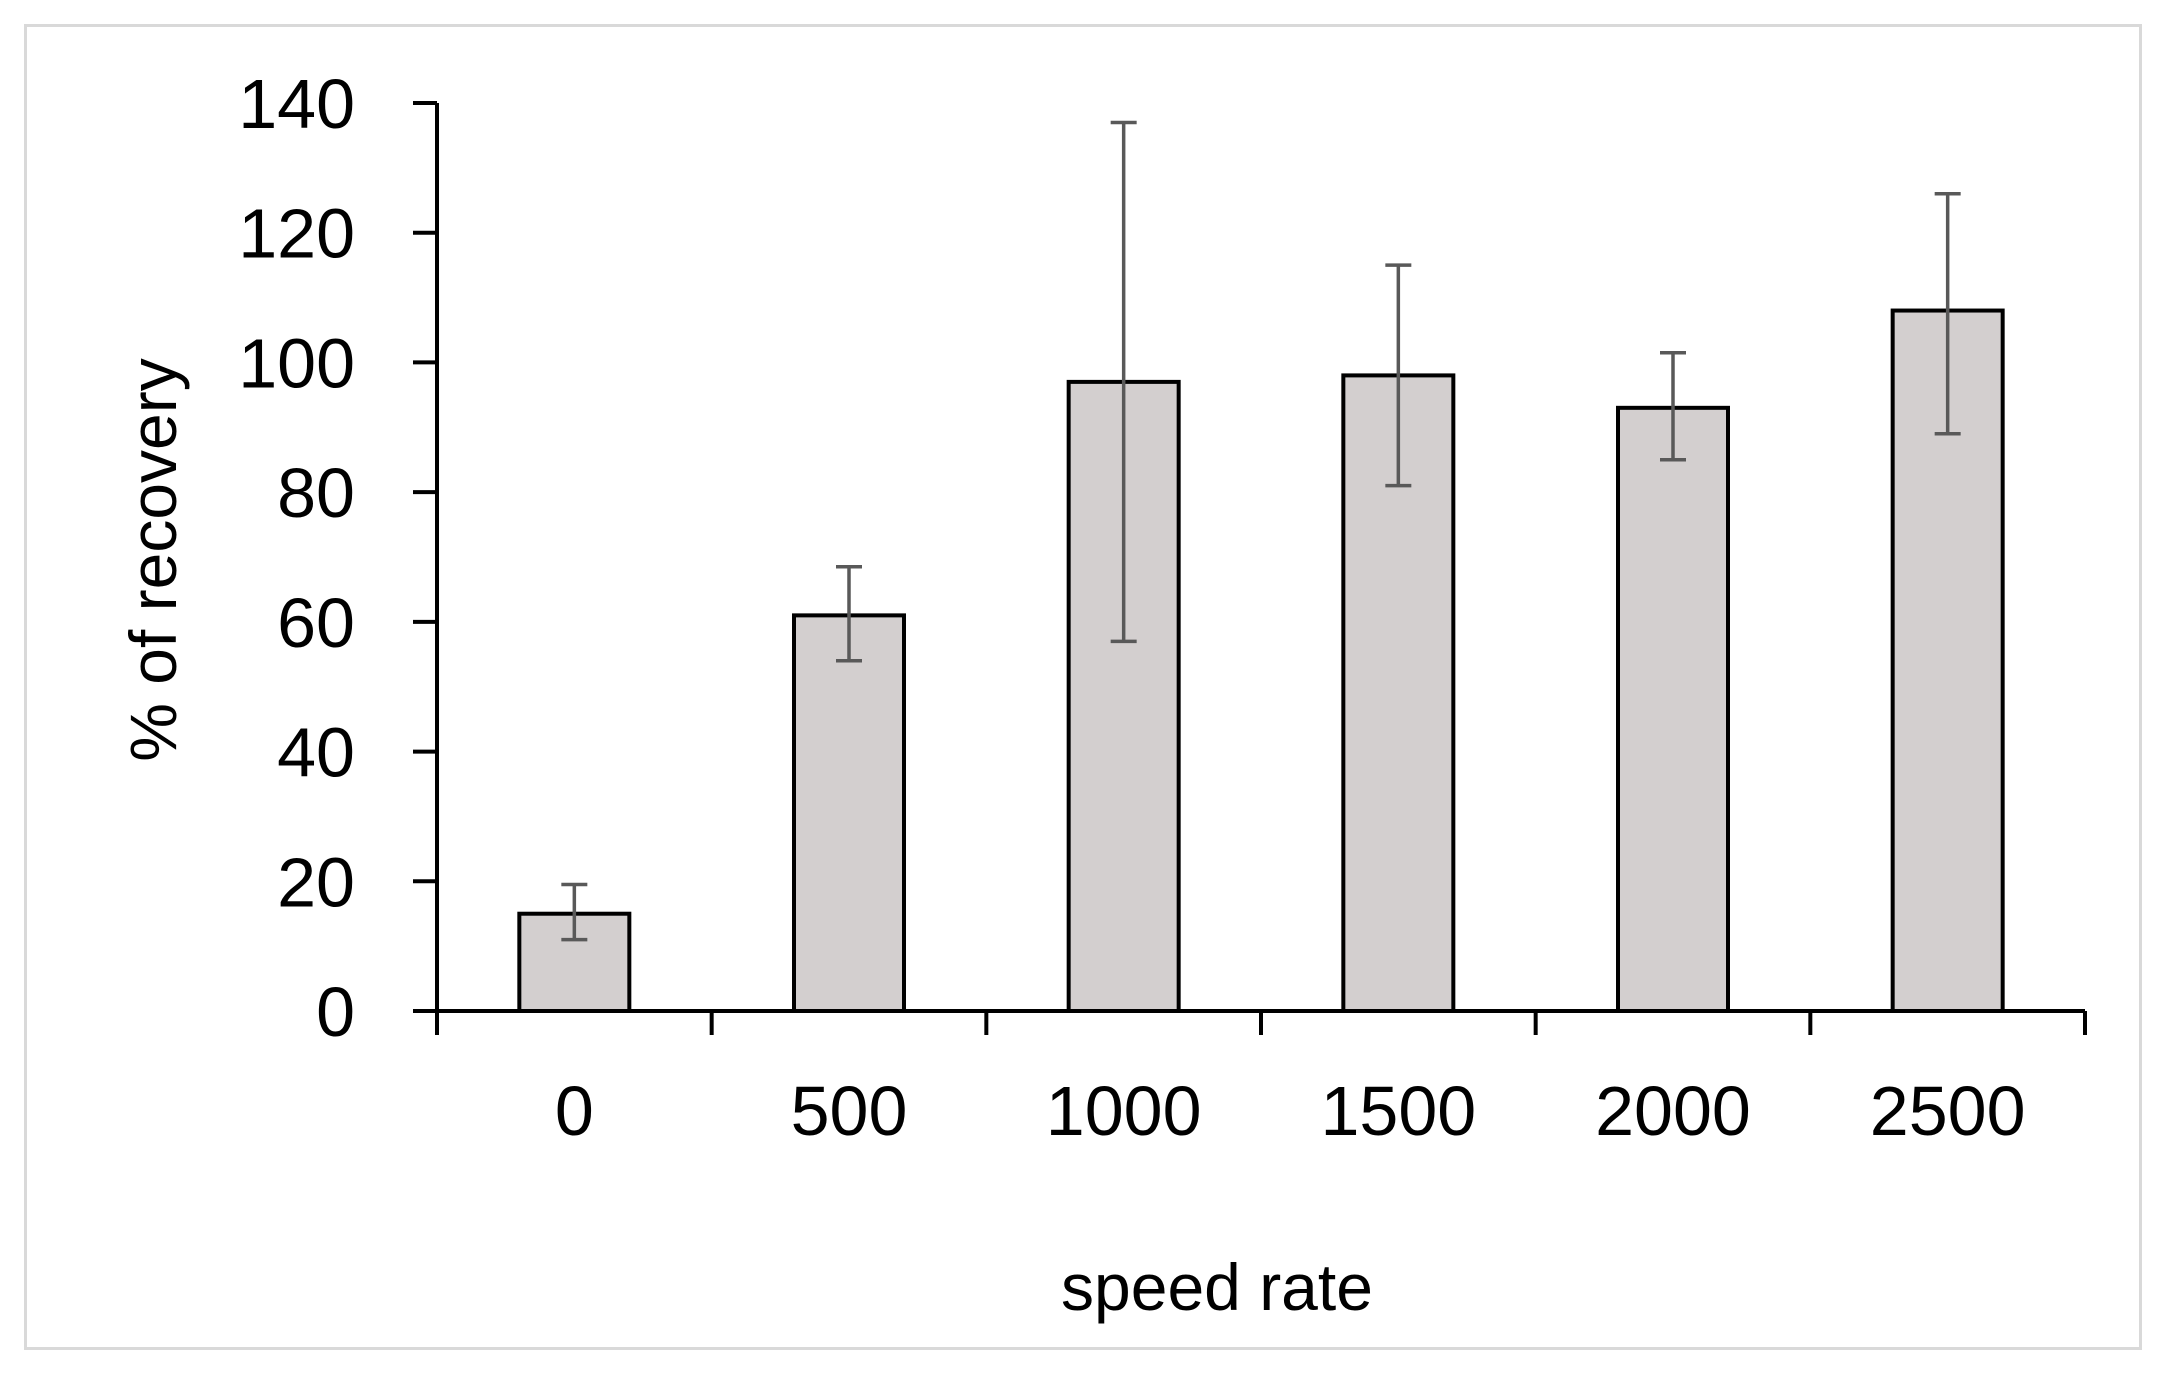  I want to click on y-axis-title: % of recovery, so click(153, 559).